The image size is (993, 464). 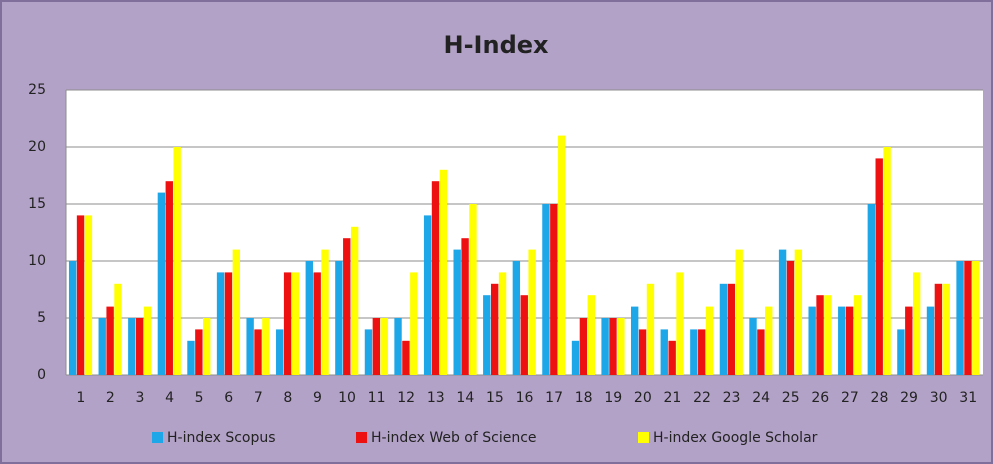 What do you see at coordinates (169, 398) in the screenshot?
I see `x-tick-label: 4` at bounding box center [169, 398].